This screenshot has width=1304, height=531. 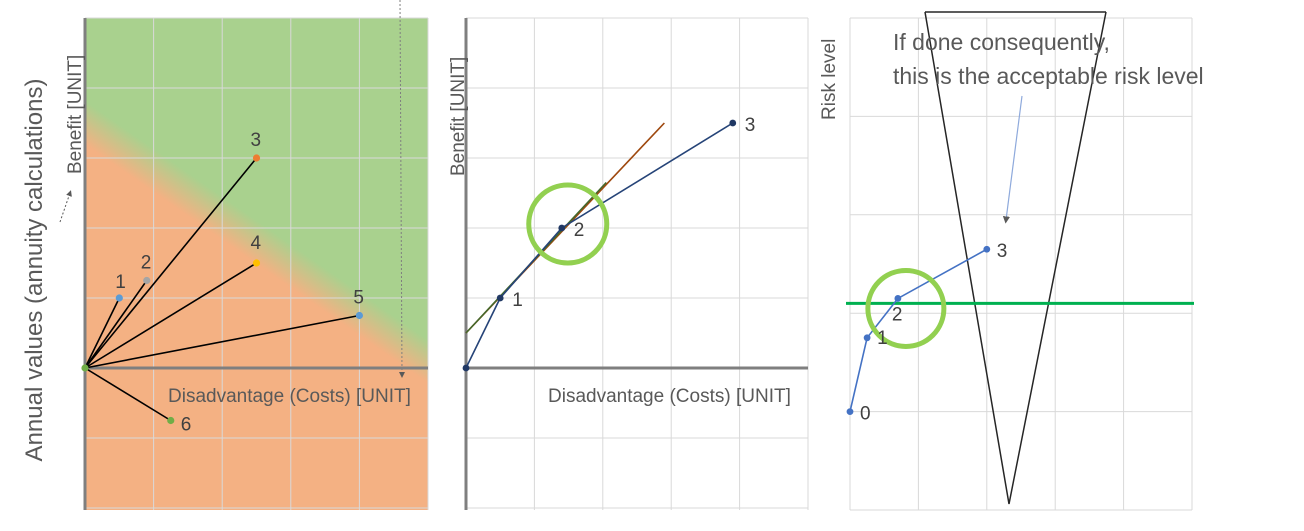 I want to click on middle-x-axis-title: Disadvantage (Costs) [UNIT], so click(x=669, y=396).